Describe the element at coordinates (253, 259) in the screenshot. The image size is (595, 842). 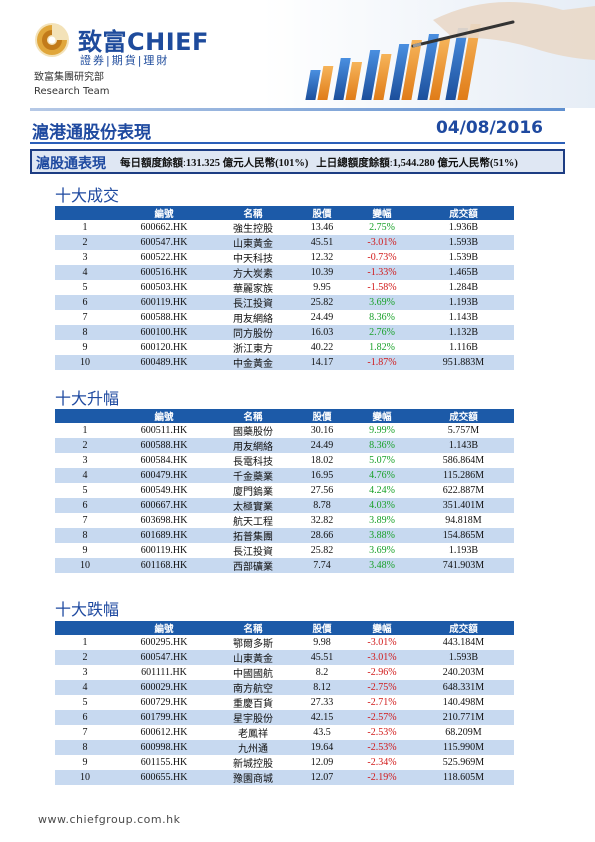
I see `cell-name: 中天科技` at that location.